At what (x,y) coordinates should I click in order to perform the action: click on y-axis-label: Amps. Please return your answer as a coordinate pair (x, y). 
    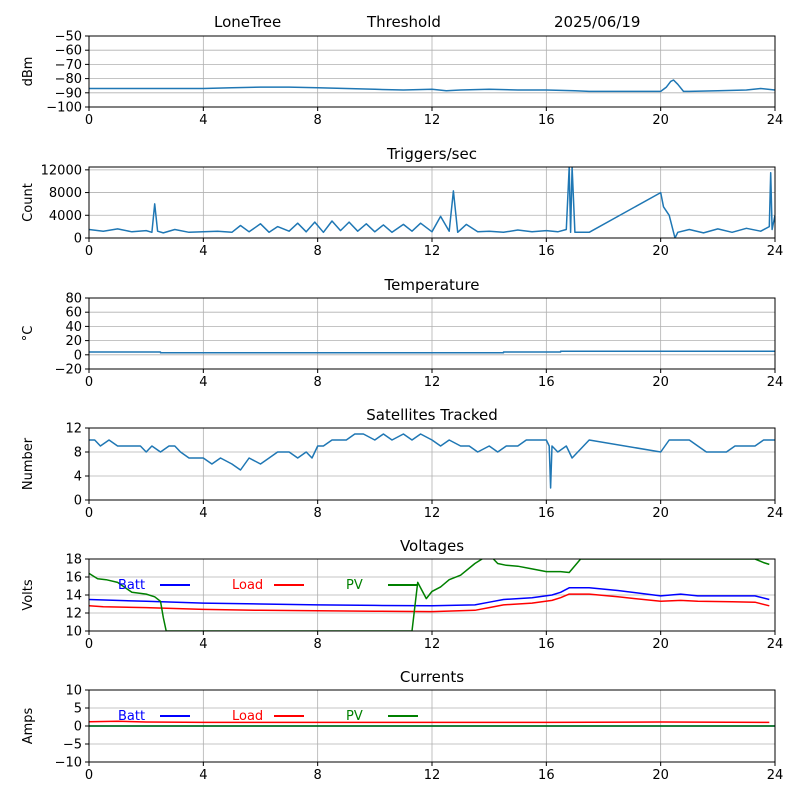
    Looking at the image, I should click on (28, 725).